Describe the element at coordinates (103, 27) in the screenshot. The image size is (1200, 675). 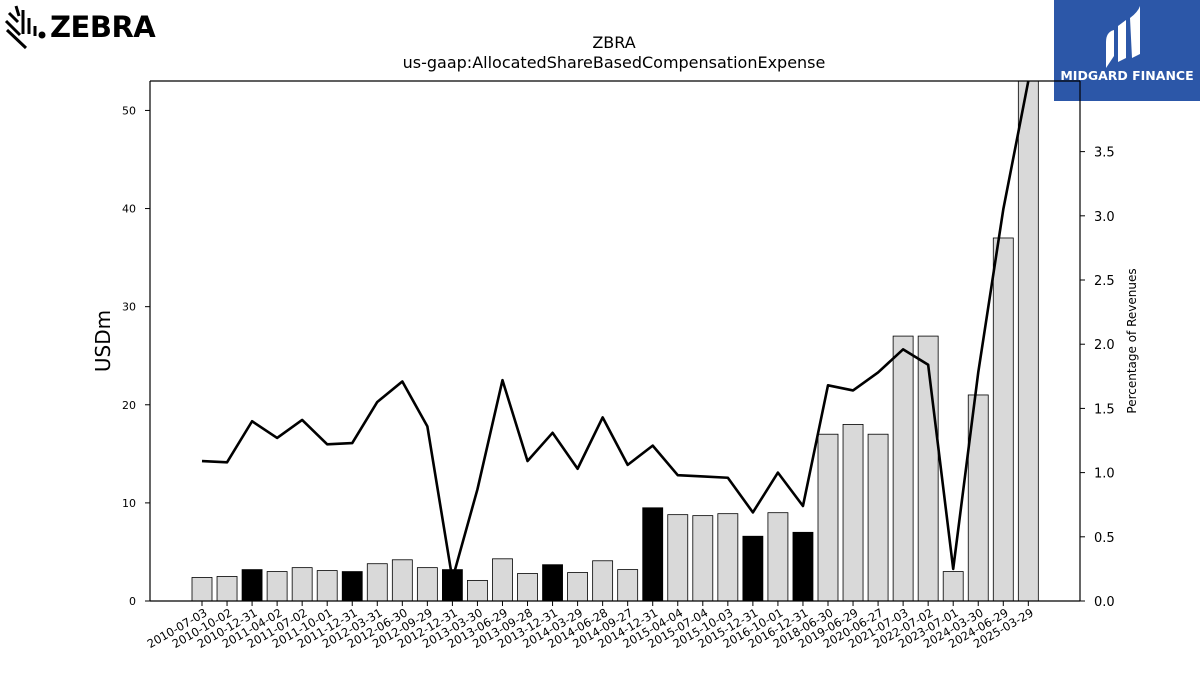
I see `zebra-logo-text: ZEBRA` at that location.